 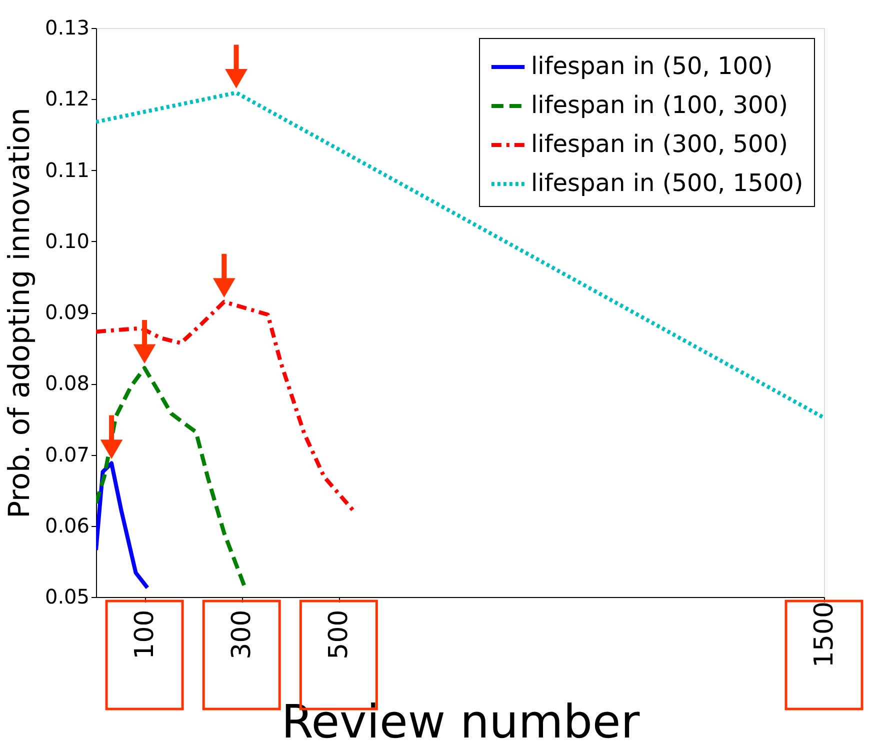 I want to click on legend-label: lifespan in (300, 500), so click(x=659, y=144).